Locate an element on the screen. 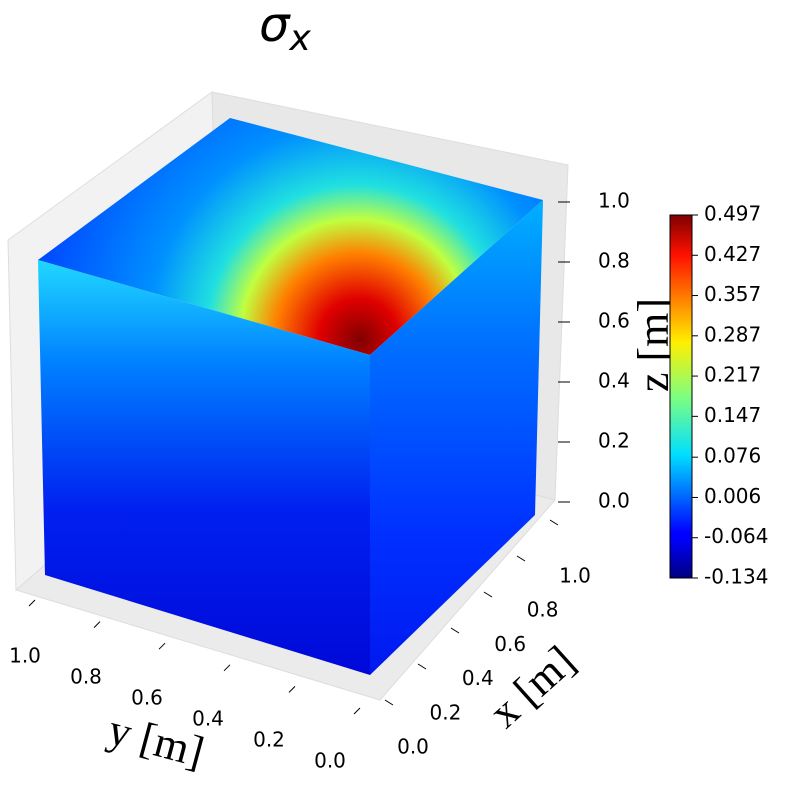 The image size is (801, 799). y-tick-label: 0.2 is located at coordinates (269, 740).